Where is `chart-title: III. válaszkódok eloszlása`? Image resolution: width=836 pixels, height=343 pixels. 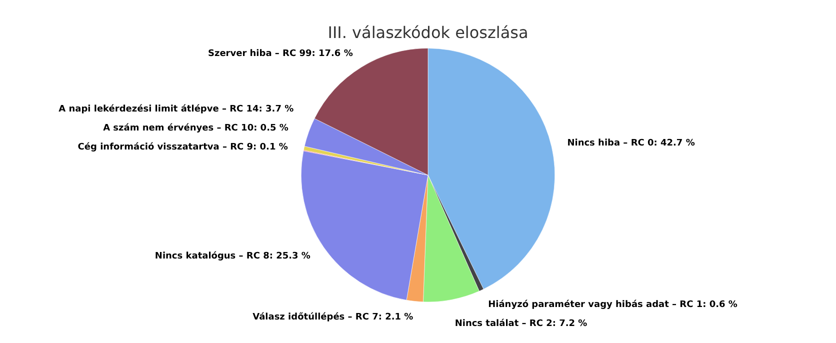 chart-title: III. válaszkódok eloszlása is located at coordinates (428, 32).